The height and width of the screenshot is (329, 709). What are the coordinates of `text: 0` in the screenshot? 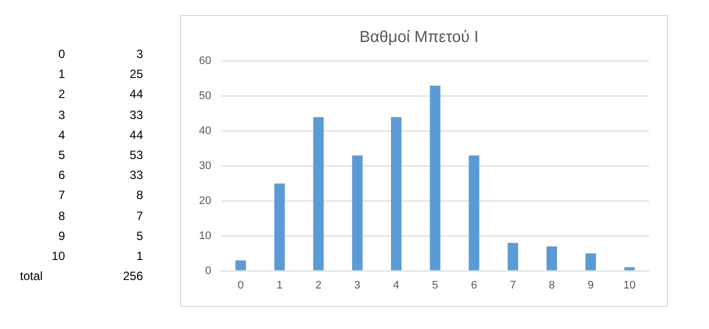 It's located at (61, 54).